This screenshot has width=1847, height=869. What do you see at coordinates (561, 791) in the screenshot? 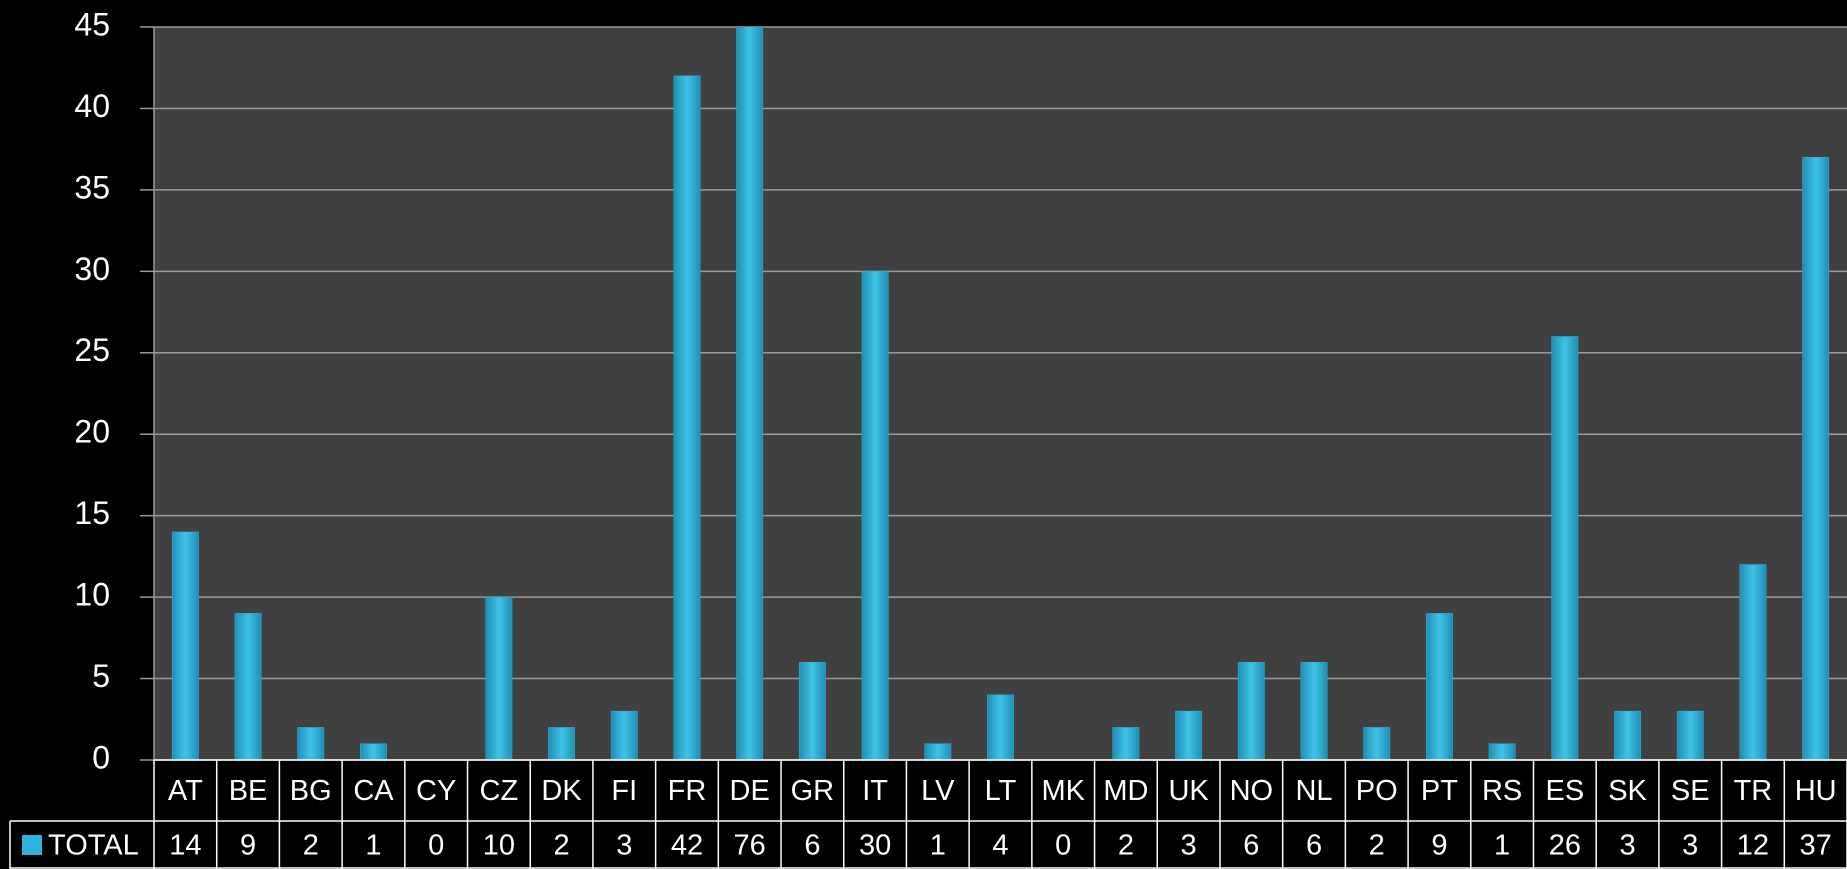
I see `x-tick-label: DK` at bounding box center [561, 791].